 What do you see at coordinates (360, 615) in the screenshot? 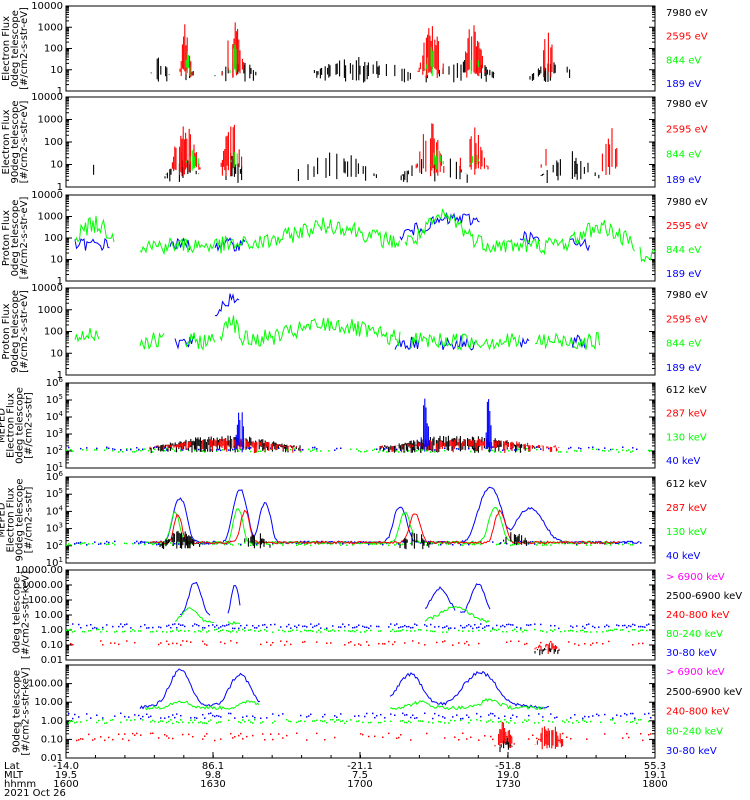
I see `panel-frame` at bounding box center [360, 615].